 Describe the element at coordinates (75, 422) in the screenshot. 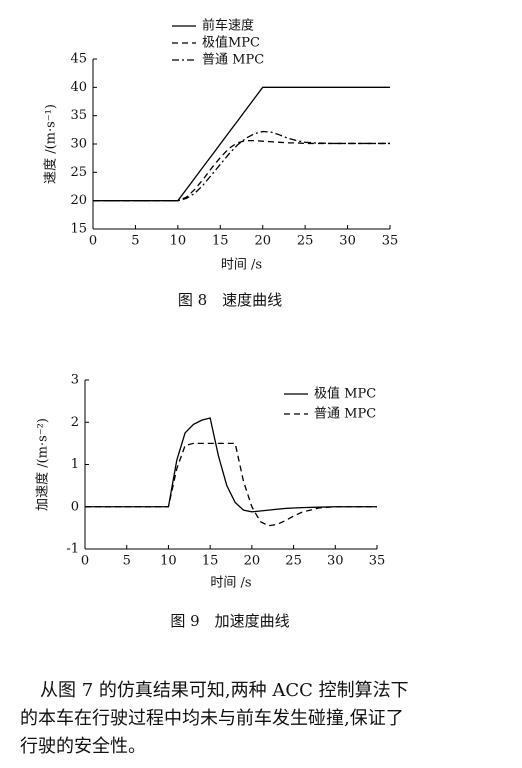

I see `y-tick-label: 2` at that location.